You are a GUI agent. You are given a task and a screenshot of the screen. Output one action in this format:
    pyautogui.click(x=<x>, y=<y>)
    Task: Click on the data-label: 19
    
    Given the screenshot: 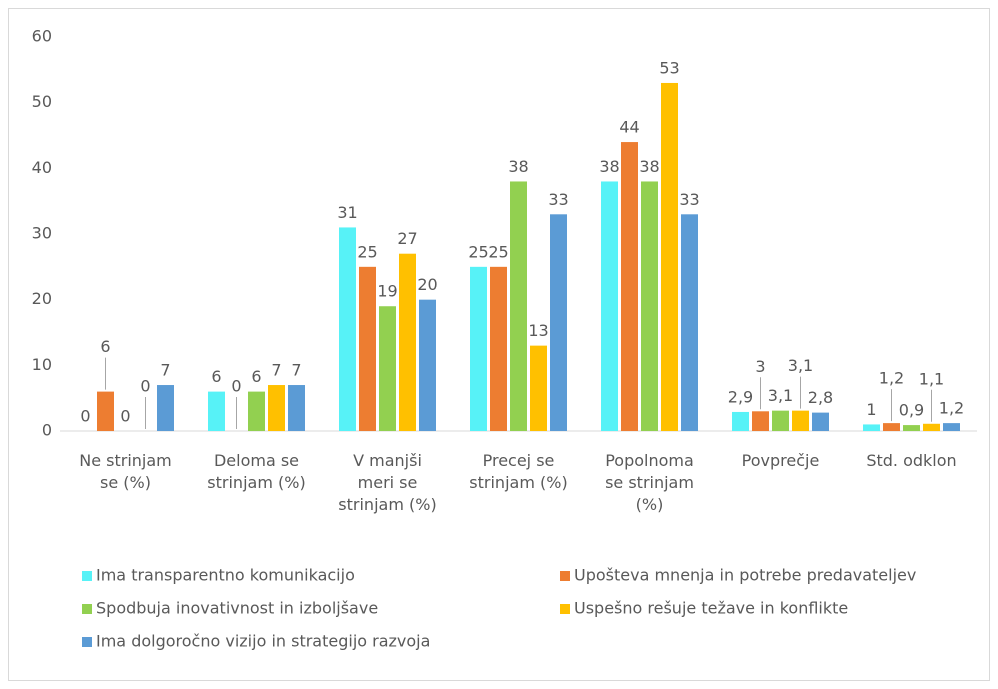 What is the action you would take?
    pyautogui.click(x=387, y=291)
    